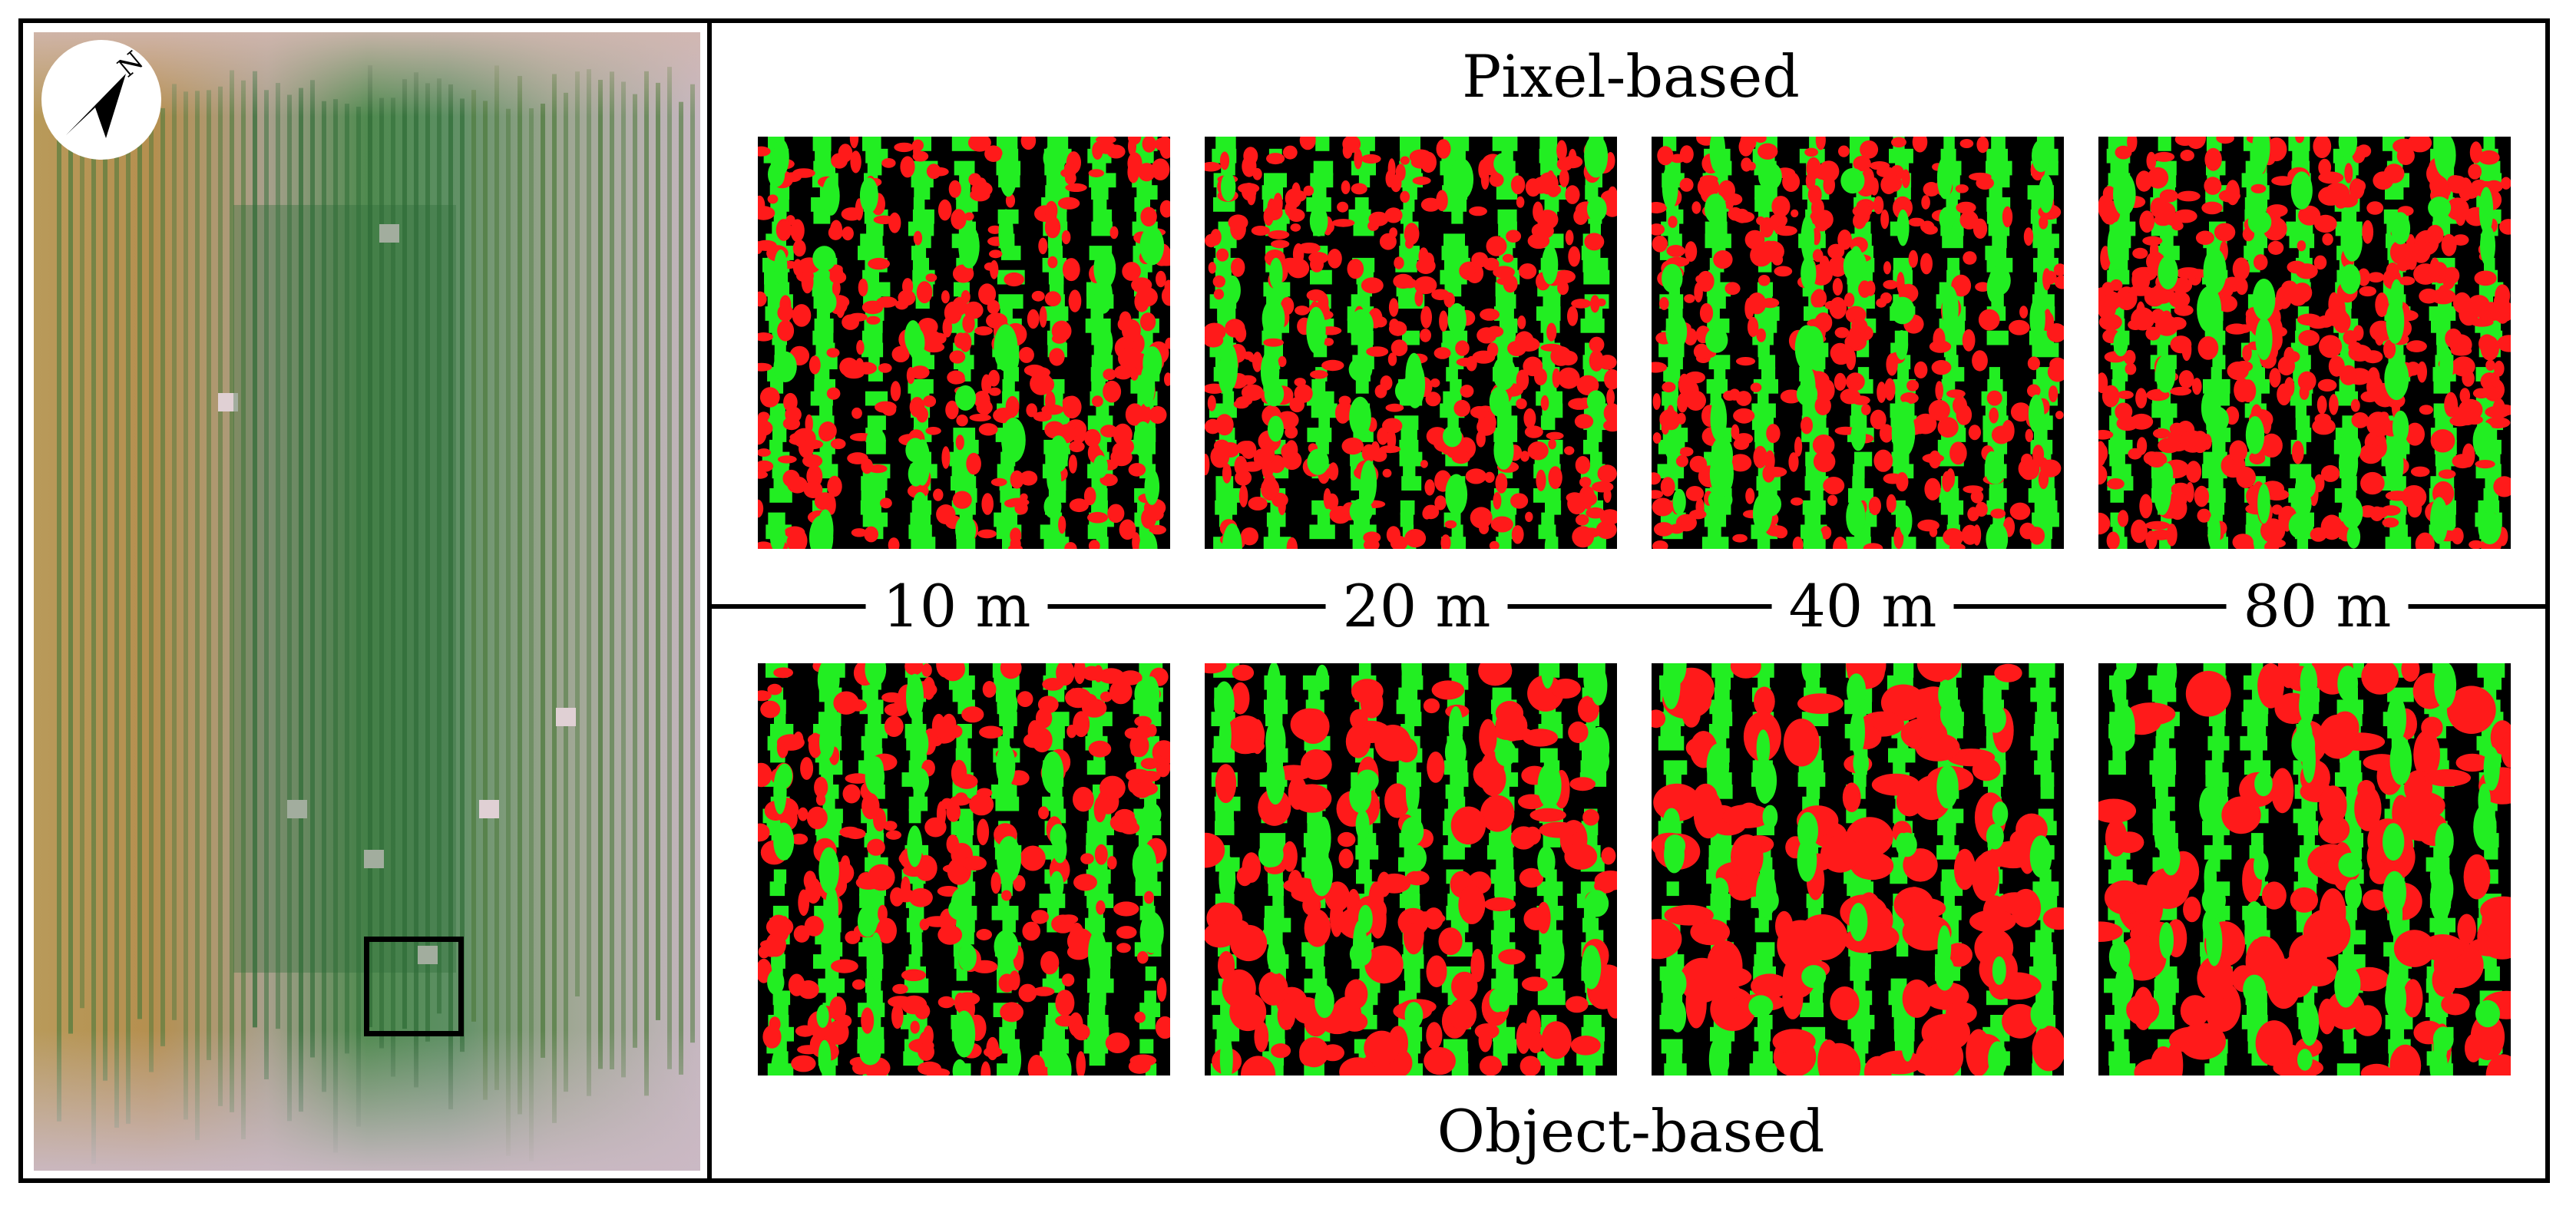 The image size is (2576, 1206). Describe the element at coordinates (1411, 869) in the screenshot. I see `object-map-20m` at that location.